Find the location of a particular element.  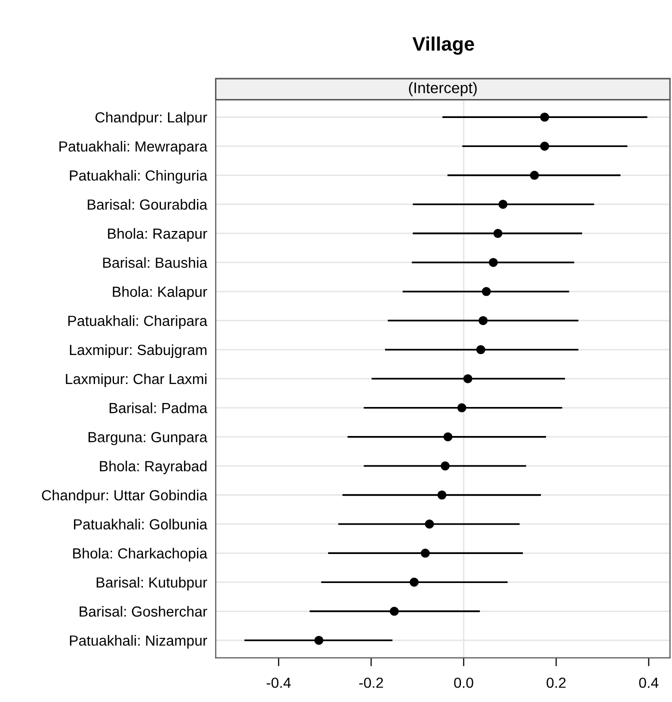

x-tick-label: -0.4 is located at coordinates (278, 683).